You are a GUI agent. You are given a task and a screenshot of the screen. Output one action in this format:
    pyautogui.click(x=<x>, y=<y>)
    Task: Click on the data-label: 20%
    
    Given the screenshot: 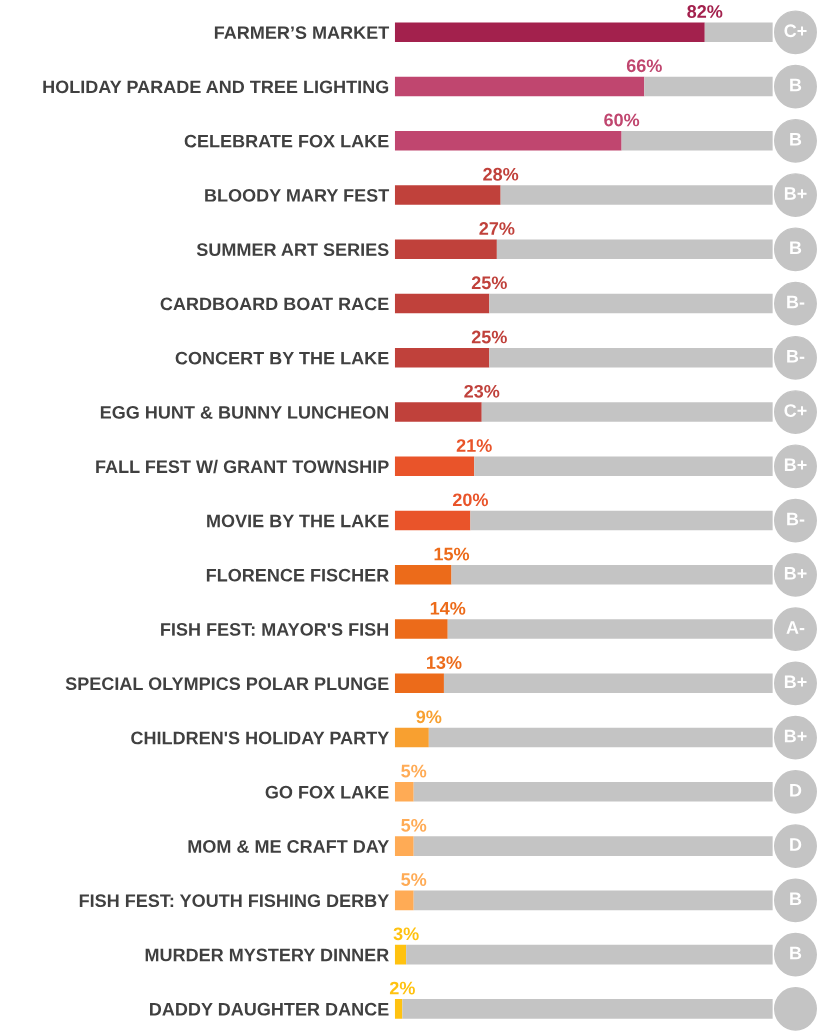 What is the action you would take?
    pyautogui.click(x=470, y=500)
    